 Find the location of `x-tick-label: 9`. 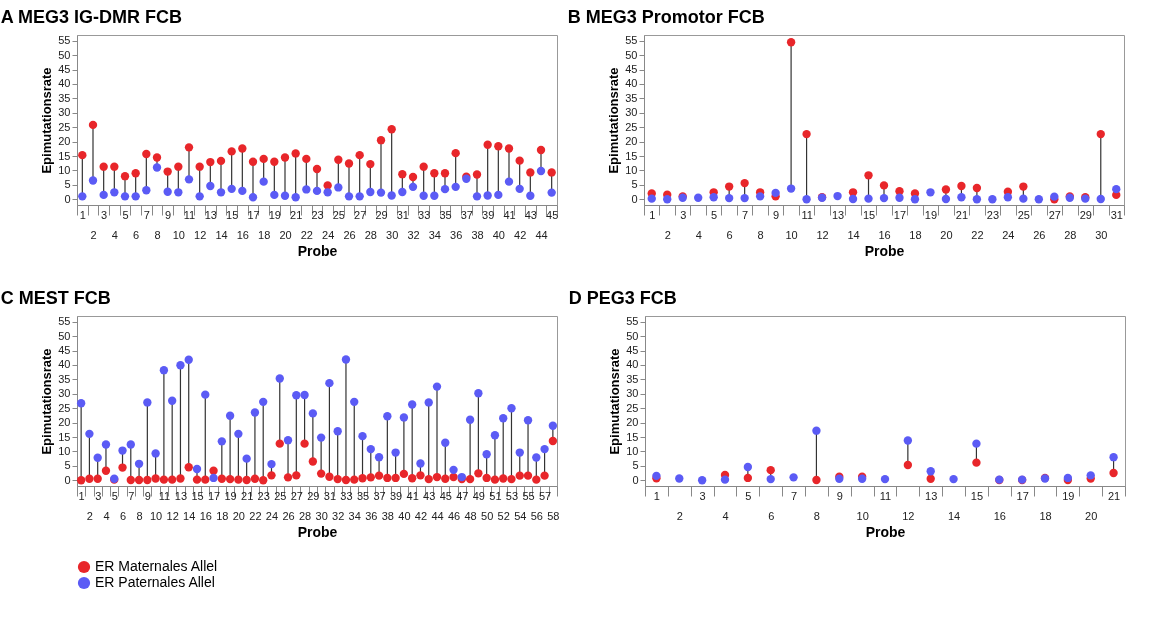

x-tick-label: 9 is located at coordinates (168, 214).